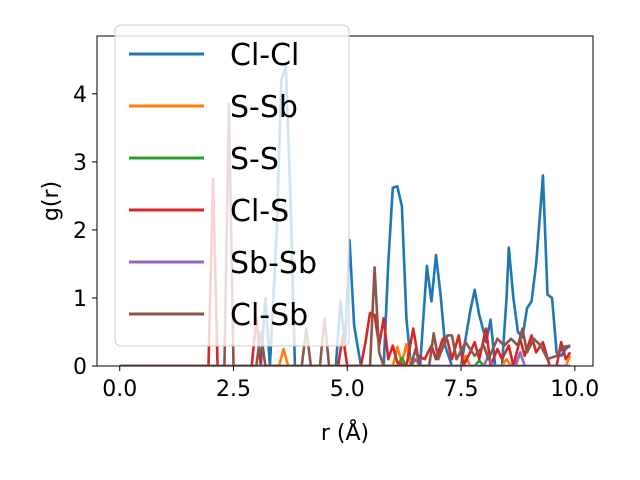  What do you see at coordinates (347, 389) in the screenshot?
I see `x-tick-label: 5.0` at bounding box center [347, 389].